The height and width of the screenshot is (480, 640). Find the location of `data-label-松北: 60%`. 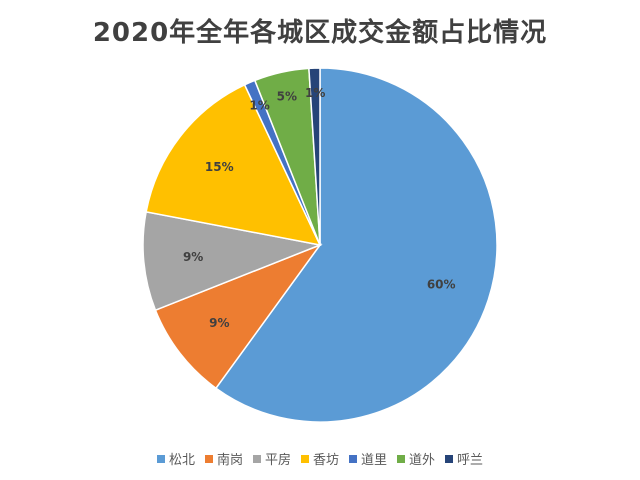

data-label-松北: 60% is located at coordinates (441, 284).